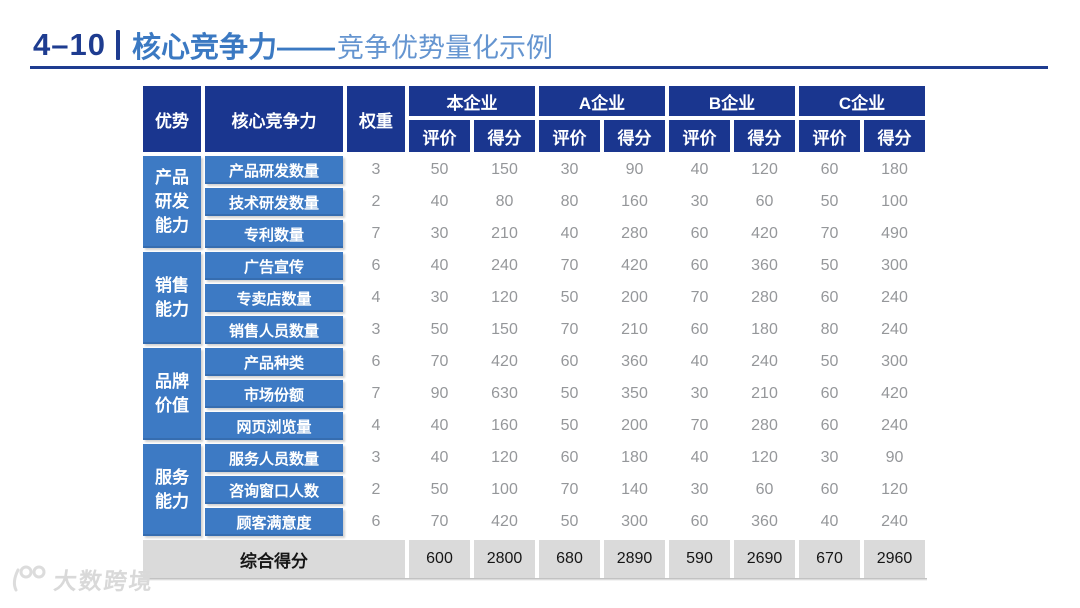  Describe the element at coordinates (376, 119) in the screenshot. I see `header-weight: 权重` at that location.